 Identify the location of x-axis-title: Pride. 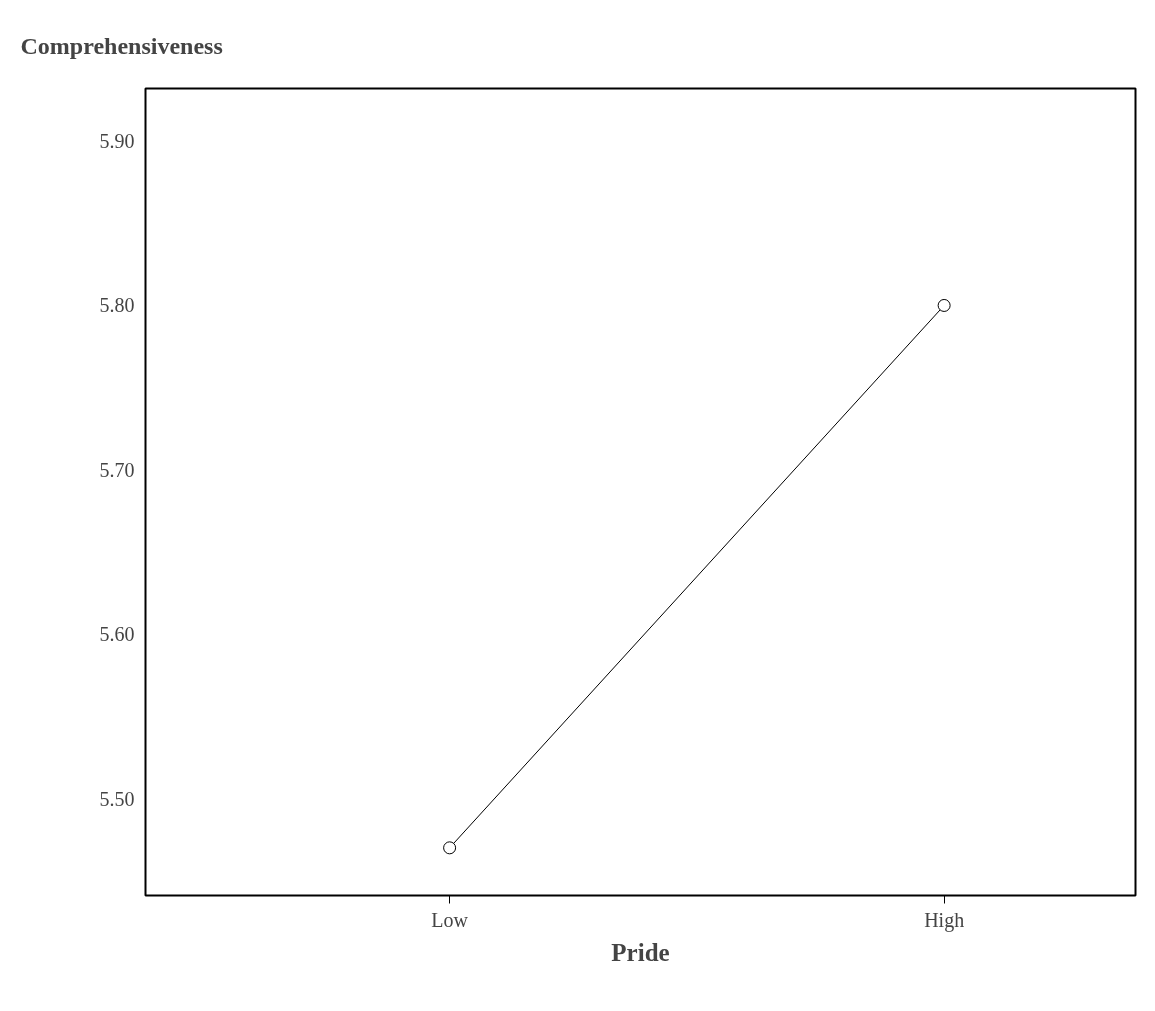
(640, 952).